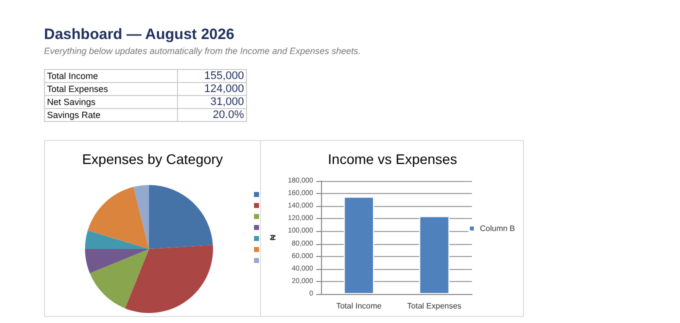  What do you see at coordinates (111, 115) in the screenshot?
I see `text: Savings Rate` at bounding box center [111, 115].